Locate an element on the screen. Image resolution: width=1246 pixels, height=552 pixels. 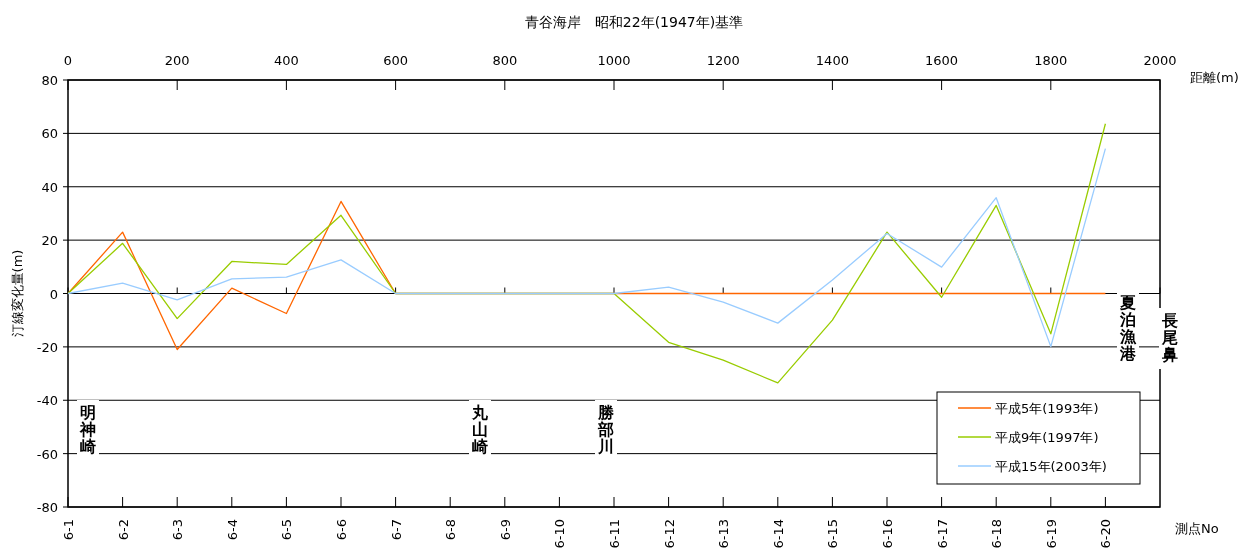
x-tick-label: 6-5 is located at coordinates (287, 530).